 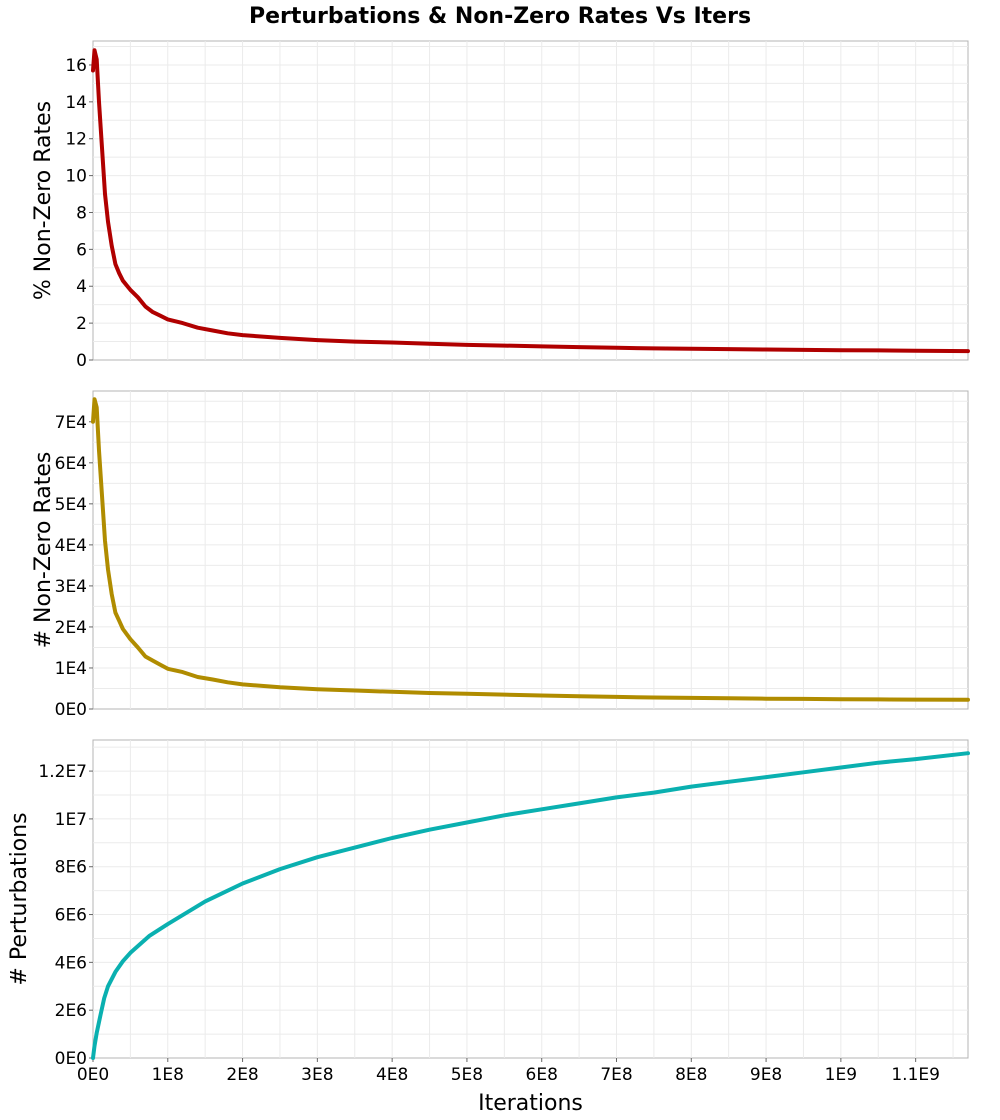 I want to click on num-nonzero-ytick-label: 1E4, so click(x=71, y=669).